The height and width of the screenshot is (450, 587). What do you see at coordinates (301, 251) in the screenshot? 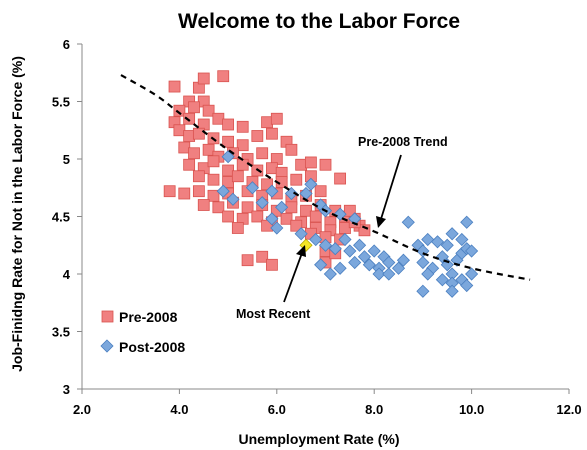
I see `recent-arrowhead-icon` at bounding box center [301, 251].